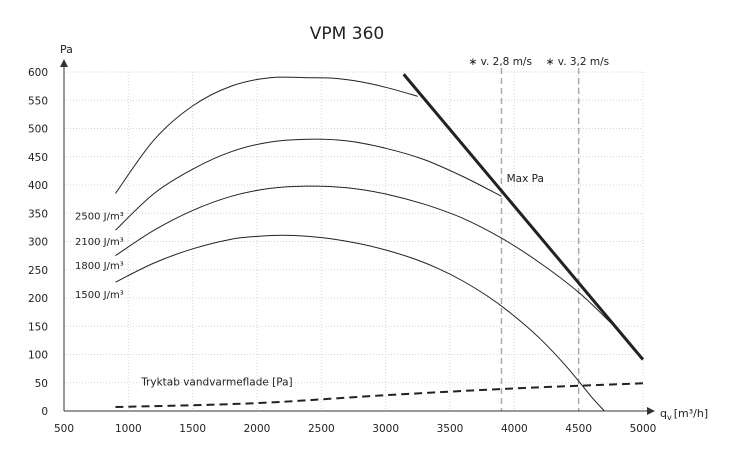  What do you see at coordinates (99, 295) in the screenshot?
I see `series-label-4: 1500 J/m³` at bounding box center [99, 295].